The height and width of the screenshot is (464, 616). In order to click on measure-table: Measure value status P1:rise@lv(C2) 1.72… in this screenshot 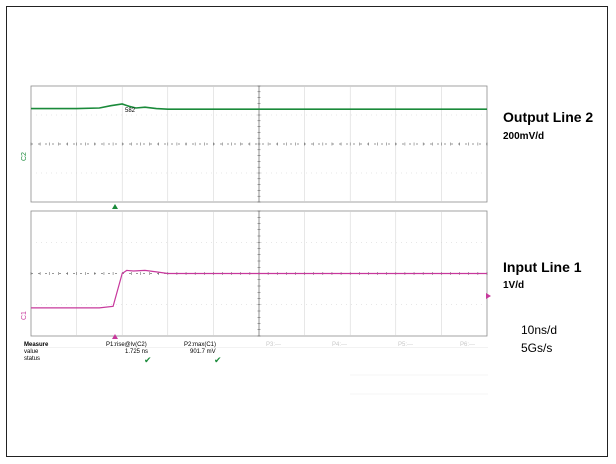, I will do `click(249, 353)`.